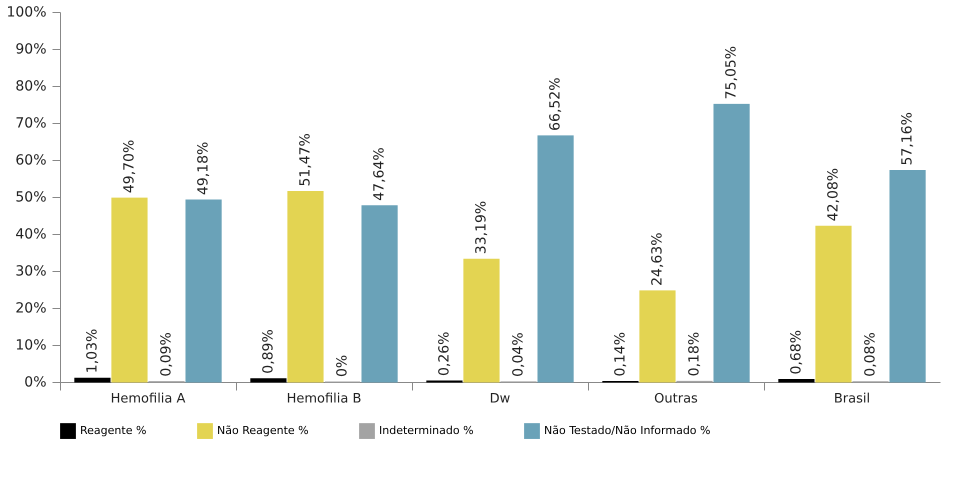  Describe the element at coordinates (129, 167) in the screenshot. I see `data-label: 49,70%` at that location.